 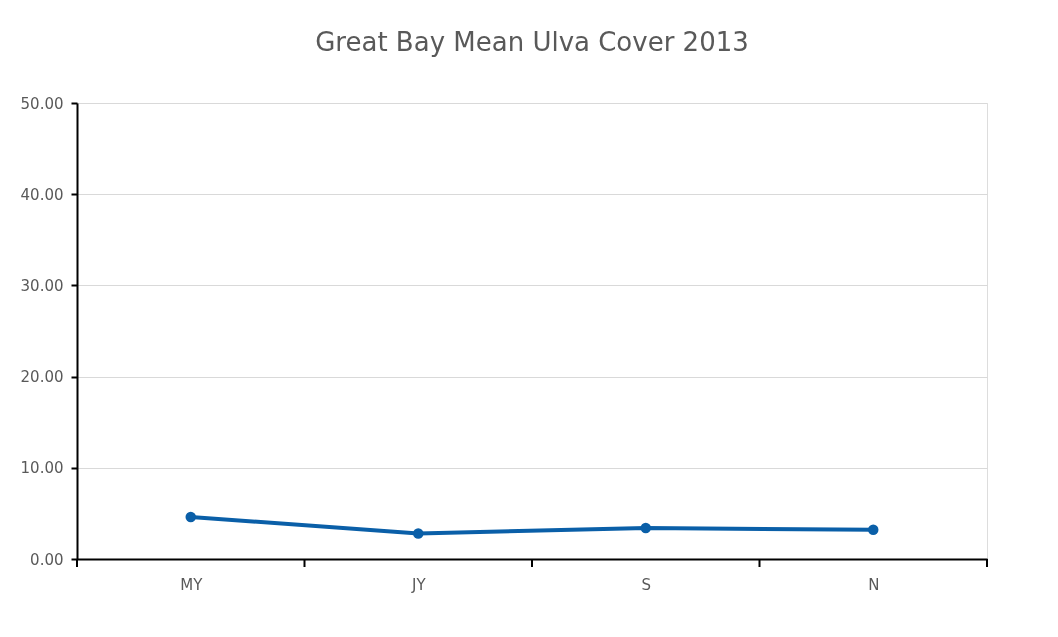 What do you see at coordinates (42, 103) in the screenshot?
I see `y-tick-label: 50.00` at bounding box center [42, 103].